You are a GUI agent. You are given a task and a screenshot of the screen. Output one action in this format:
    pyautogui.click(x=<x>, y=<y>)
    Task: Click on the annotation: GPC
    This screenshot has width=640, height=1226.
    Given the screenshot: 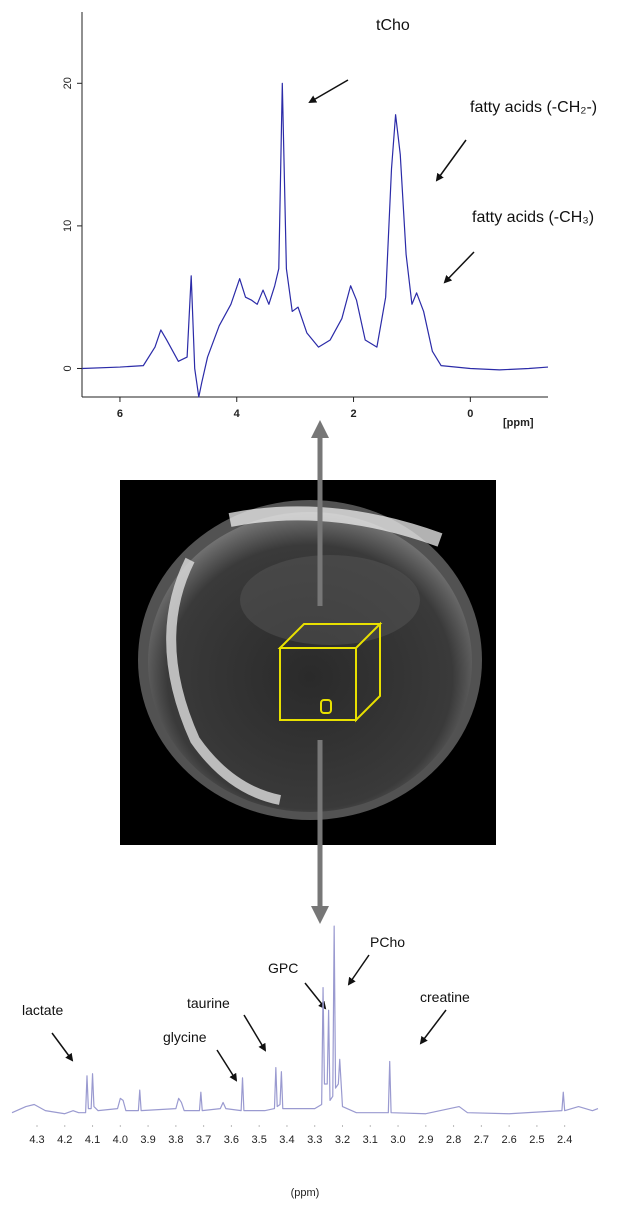 What is the action you would take?
    pyautogui.click(x=283, y=968)
    